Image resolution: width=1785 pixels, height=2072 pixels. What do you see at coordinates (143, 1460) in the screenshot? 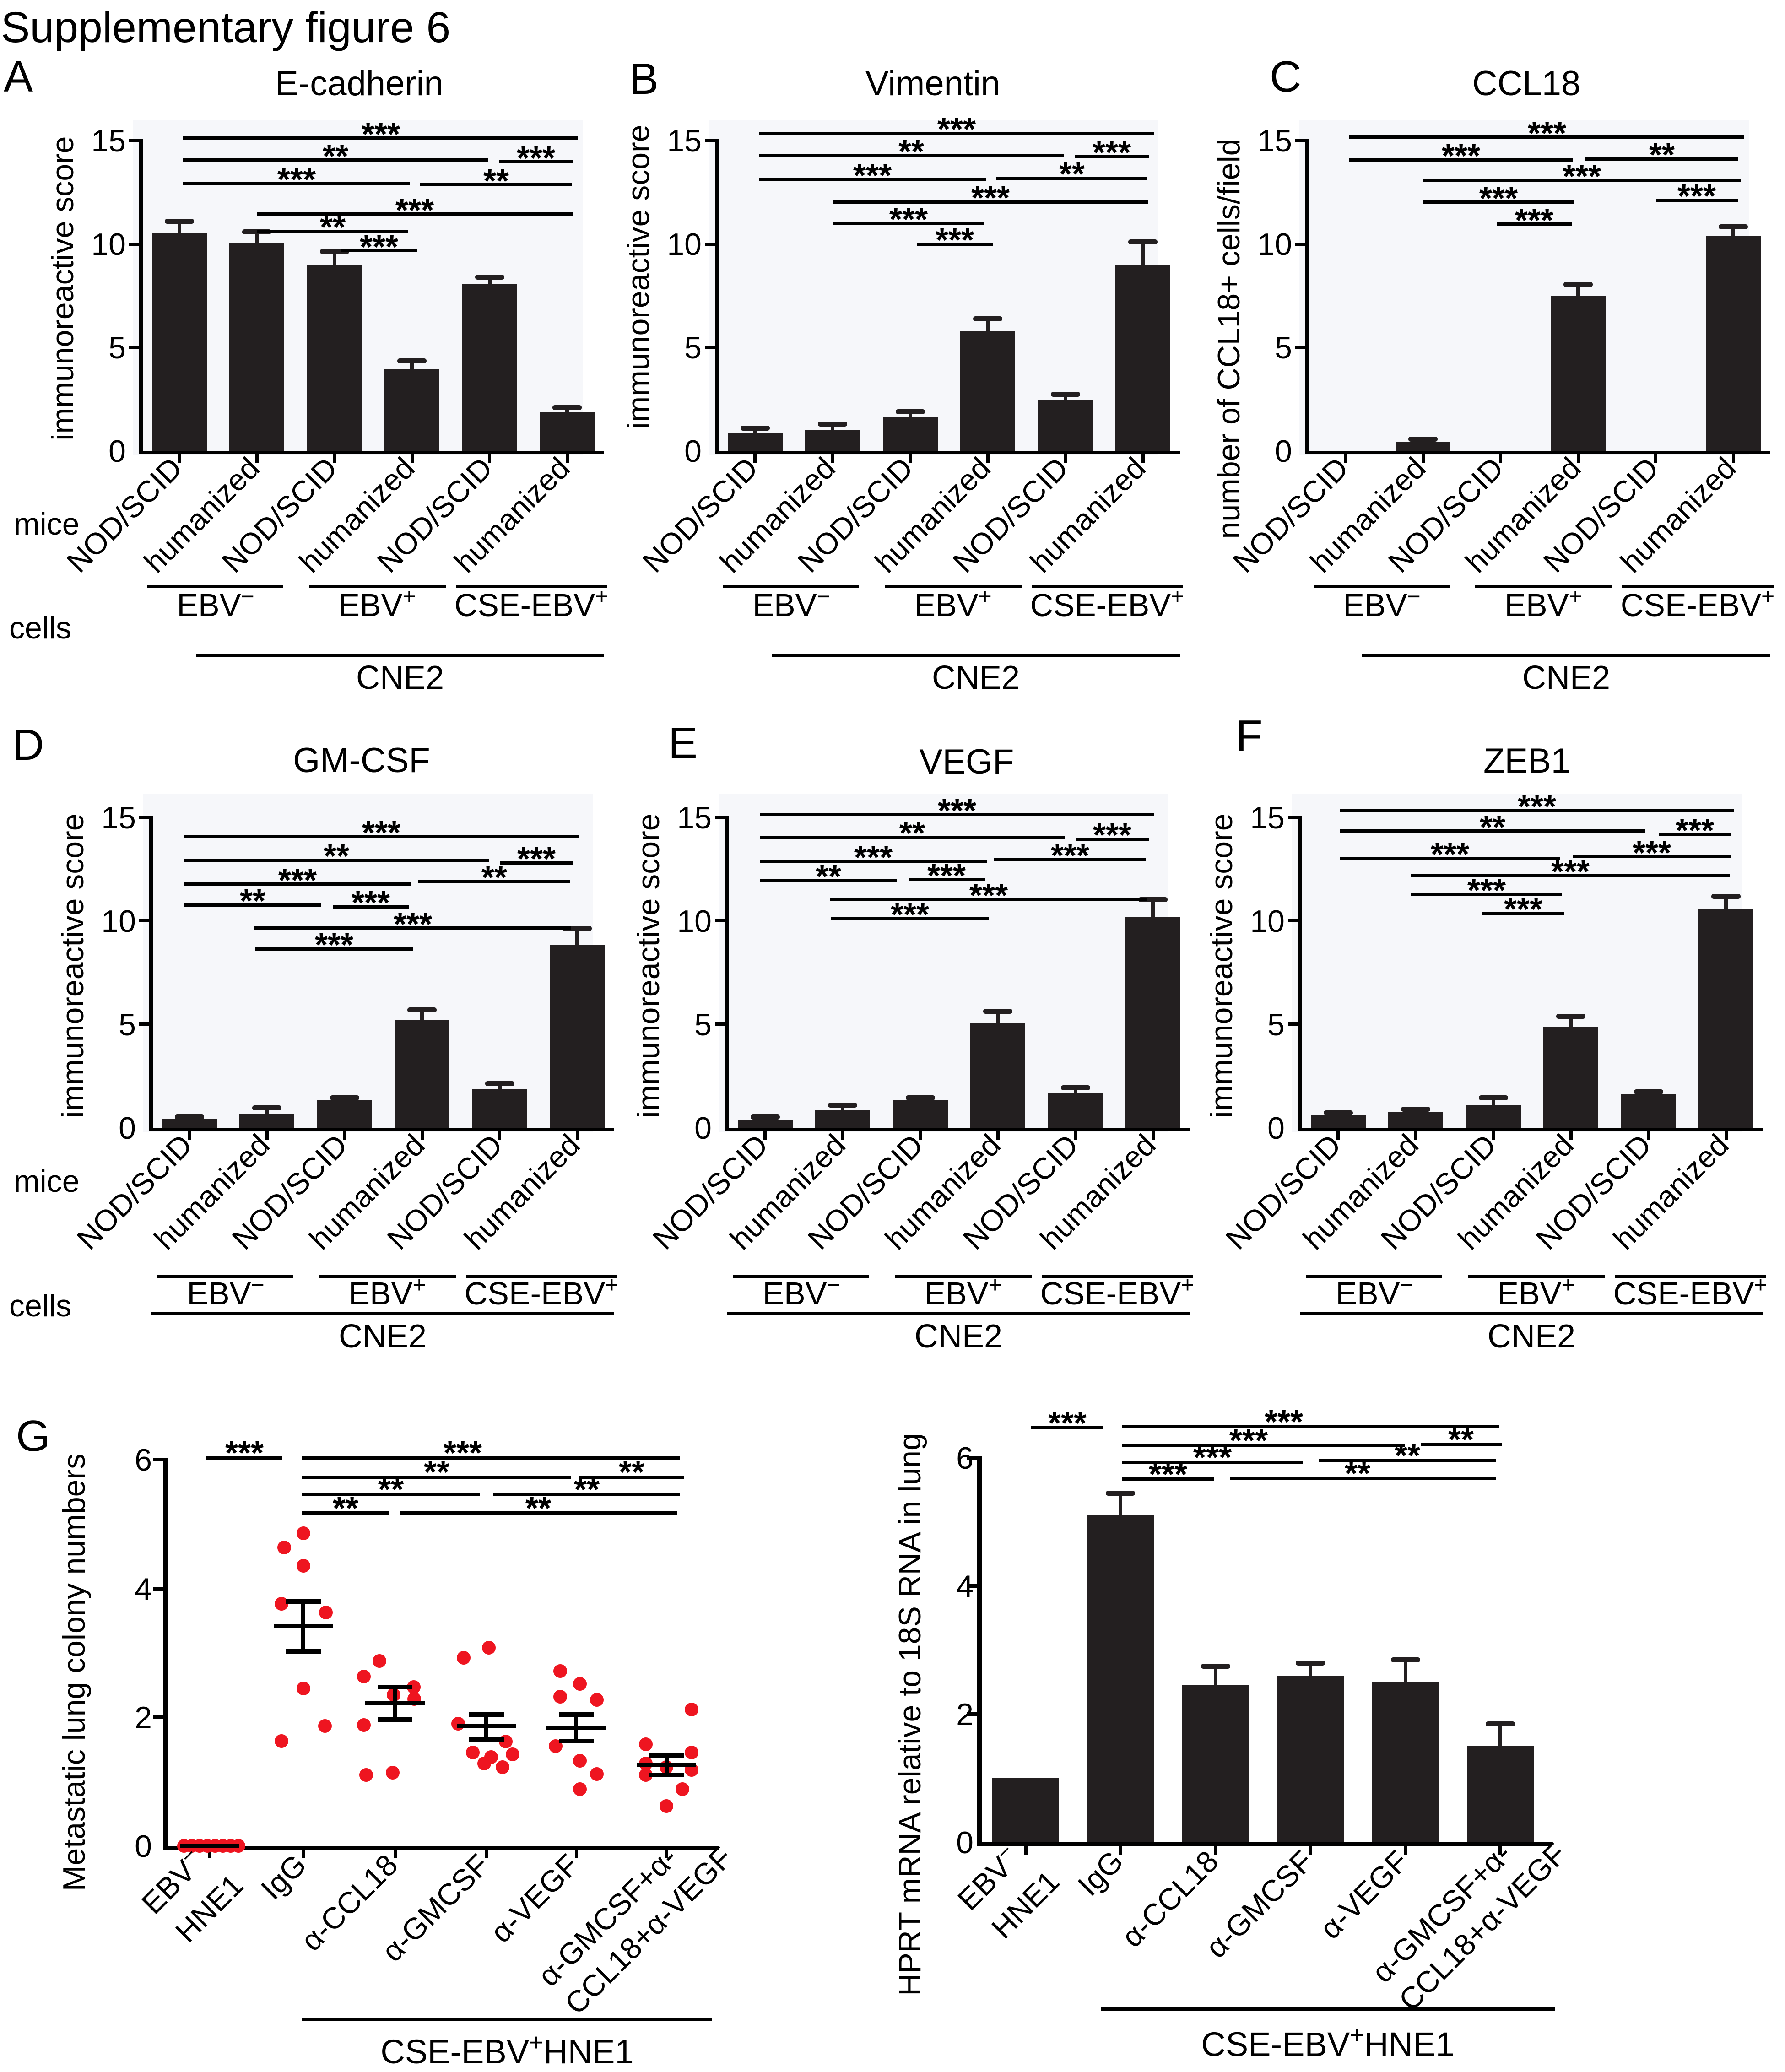
I see `svg-text: 6` at bounding box center [143, 1460].